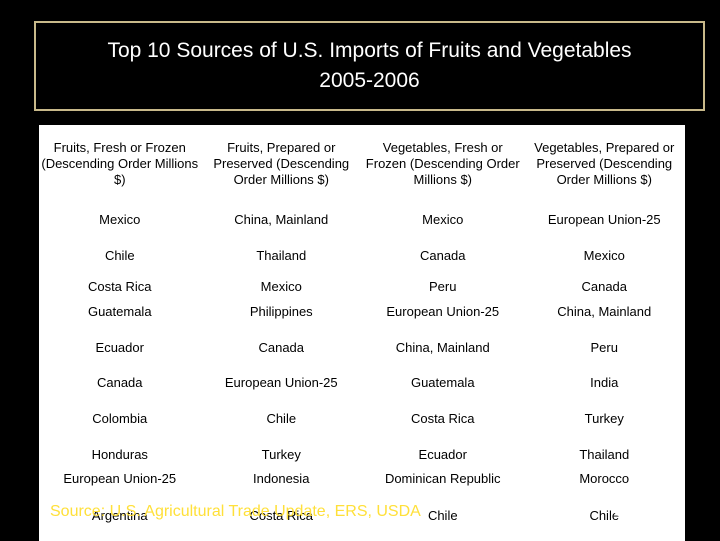  What do you see at coordinates (630, 511) in the screenshot?
I see `author-mark: G&L` at bounding box center [630, 511].